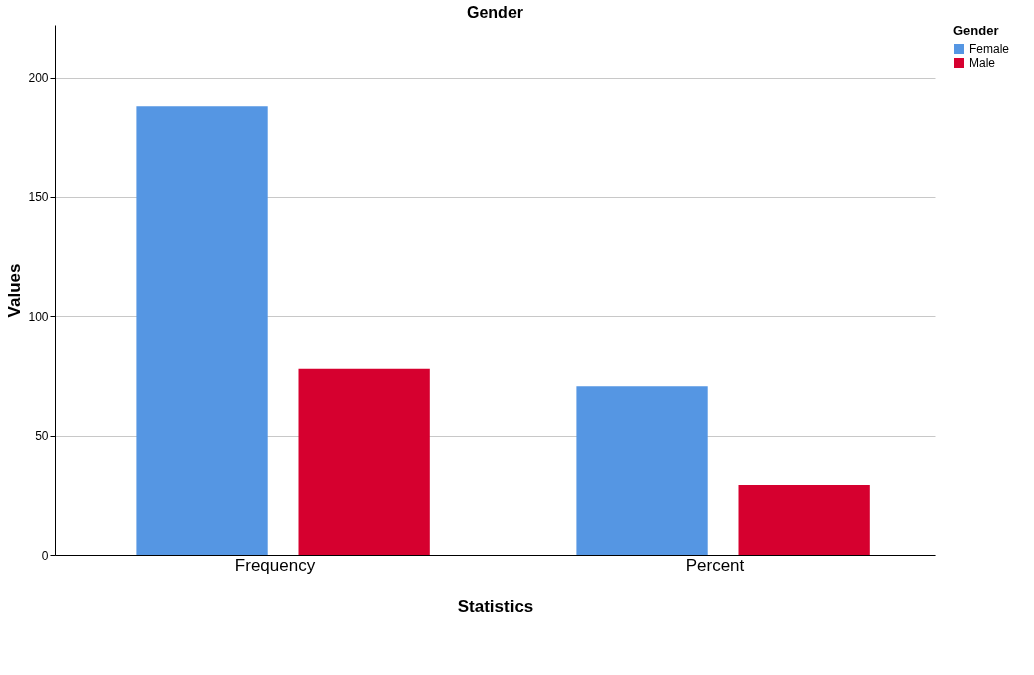 Image resolution: width=1034 pixels, height=675 pixels. Describe the element at coordinates (38, 197) in the screenshot. I see `y-tick-label: 150` at that location.